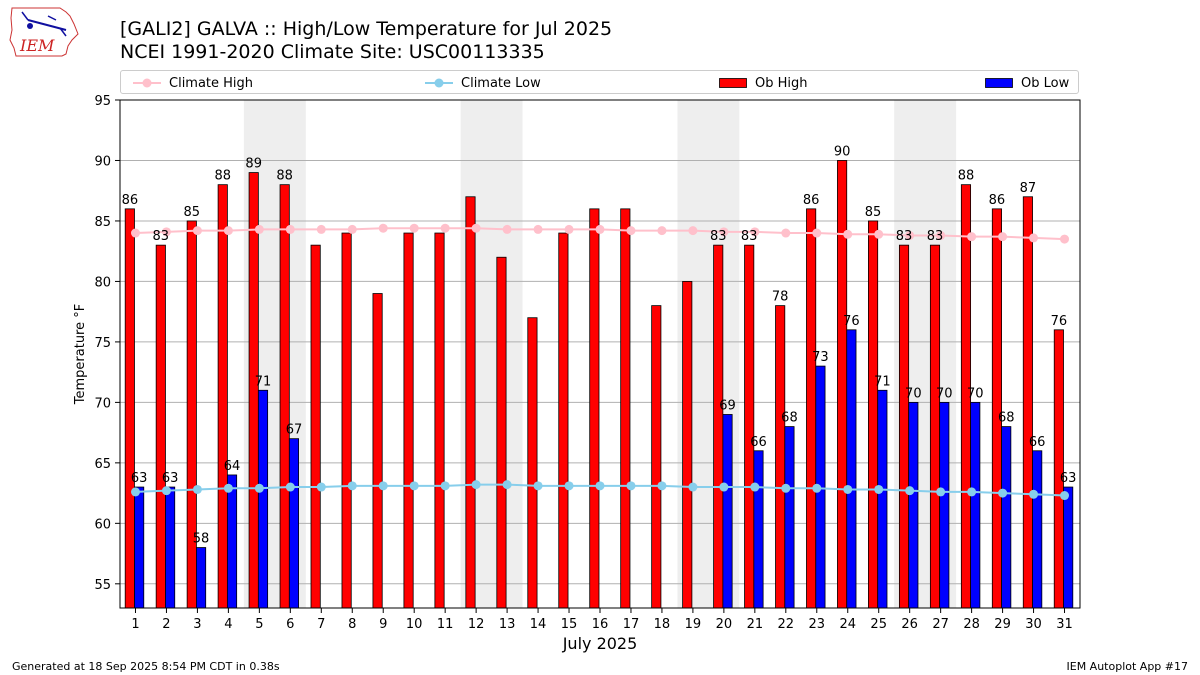 Image resolution: width=1200 pixels, height=675 pixels. I want to click on x-tick-label: 14, so click(538, 624).